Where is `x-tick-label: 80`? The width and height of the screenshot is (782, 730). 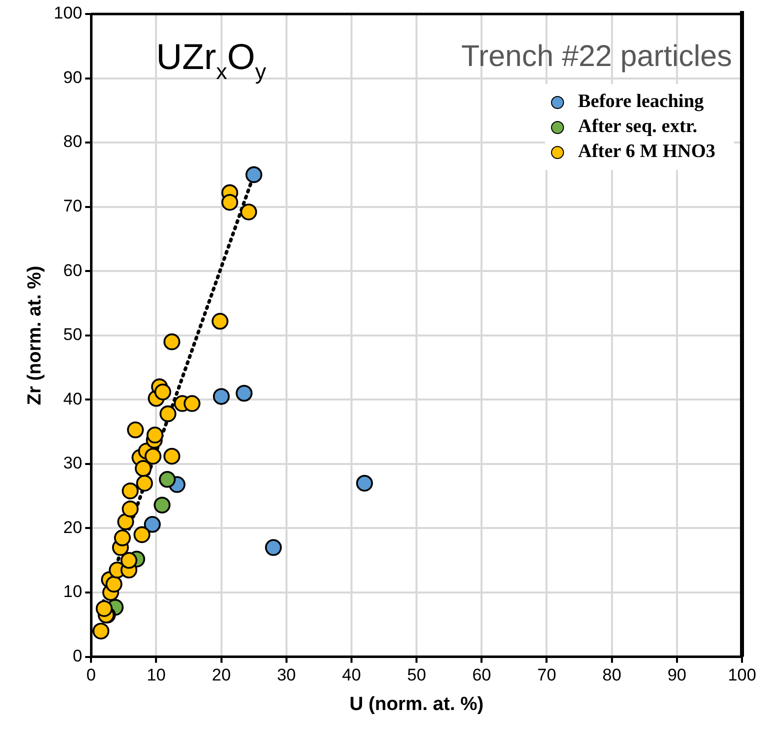 x-tick-label: 80 is located at coordinates (612, 675).